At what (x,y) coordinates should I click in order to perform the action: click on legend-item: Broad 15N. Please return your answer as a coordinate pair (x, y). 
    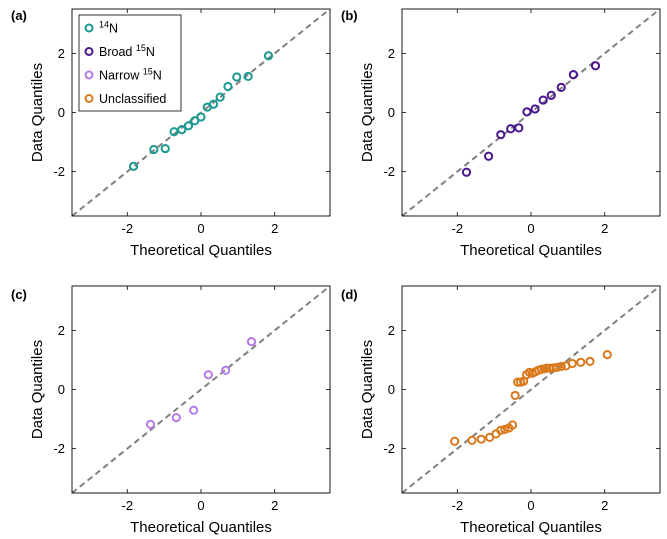
    Looking at the image, I should click on (119, 51).